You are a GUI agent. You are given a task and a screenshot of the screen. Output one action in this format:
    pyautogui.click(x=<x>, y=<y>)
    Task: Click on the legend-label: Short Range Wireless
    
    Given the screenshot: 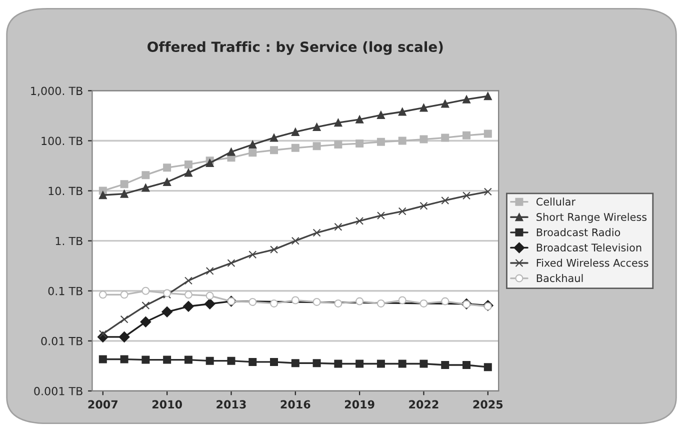 What is the action you would take?
    pyautogui.click(x=591, y=217)
    